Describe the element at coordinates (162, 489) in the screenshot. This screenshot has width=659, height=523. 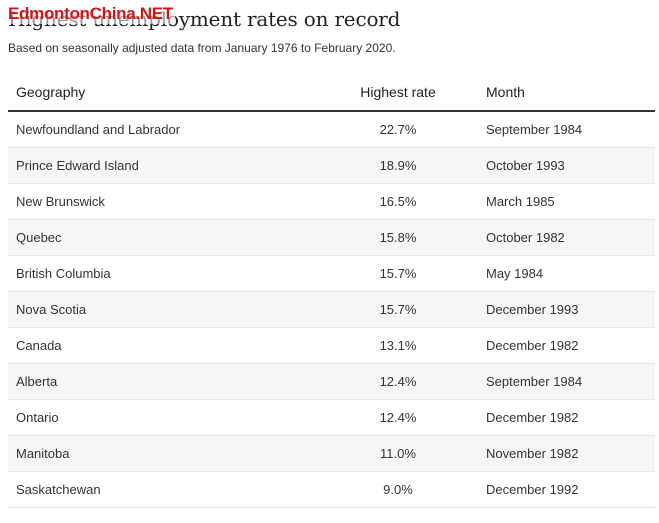
I see `cell-geography: Saskatchewan` at that location.